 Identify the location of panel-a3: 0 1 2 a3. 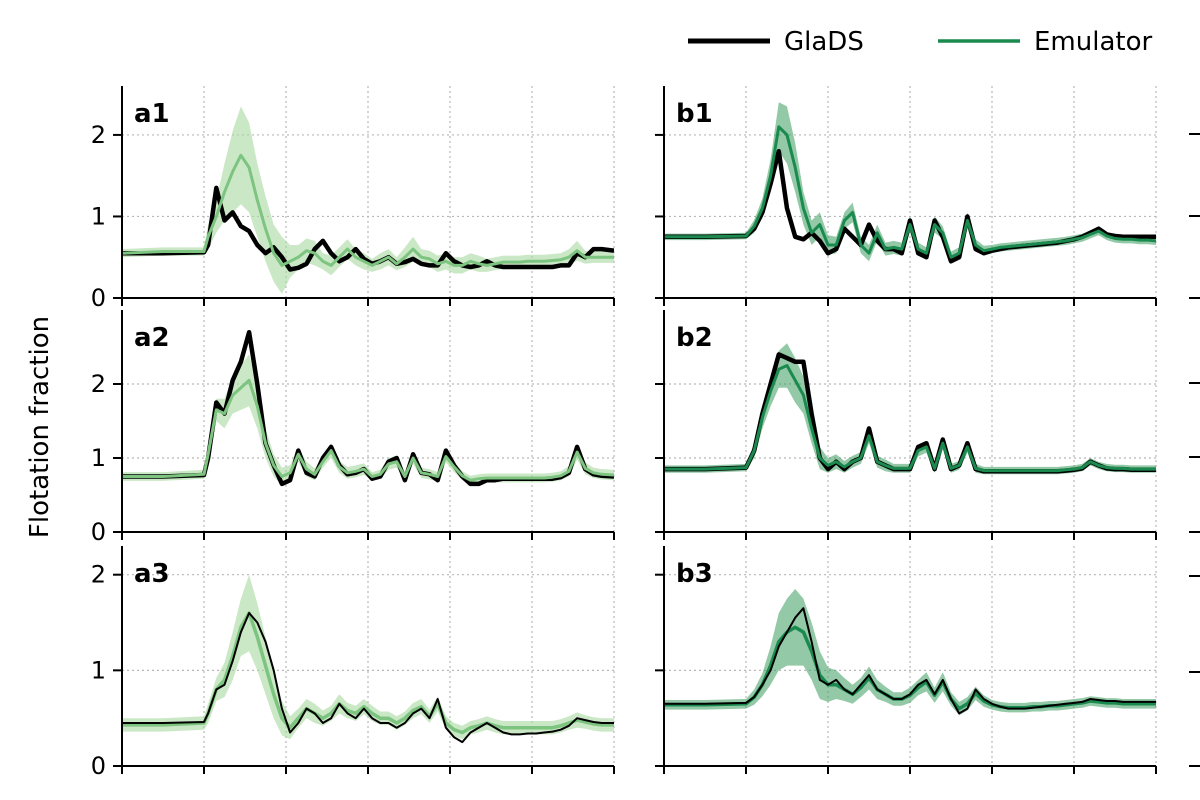
(353, 663).